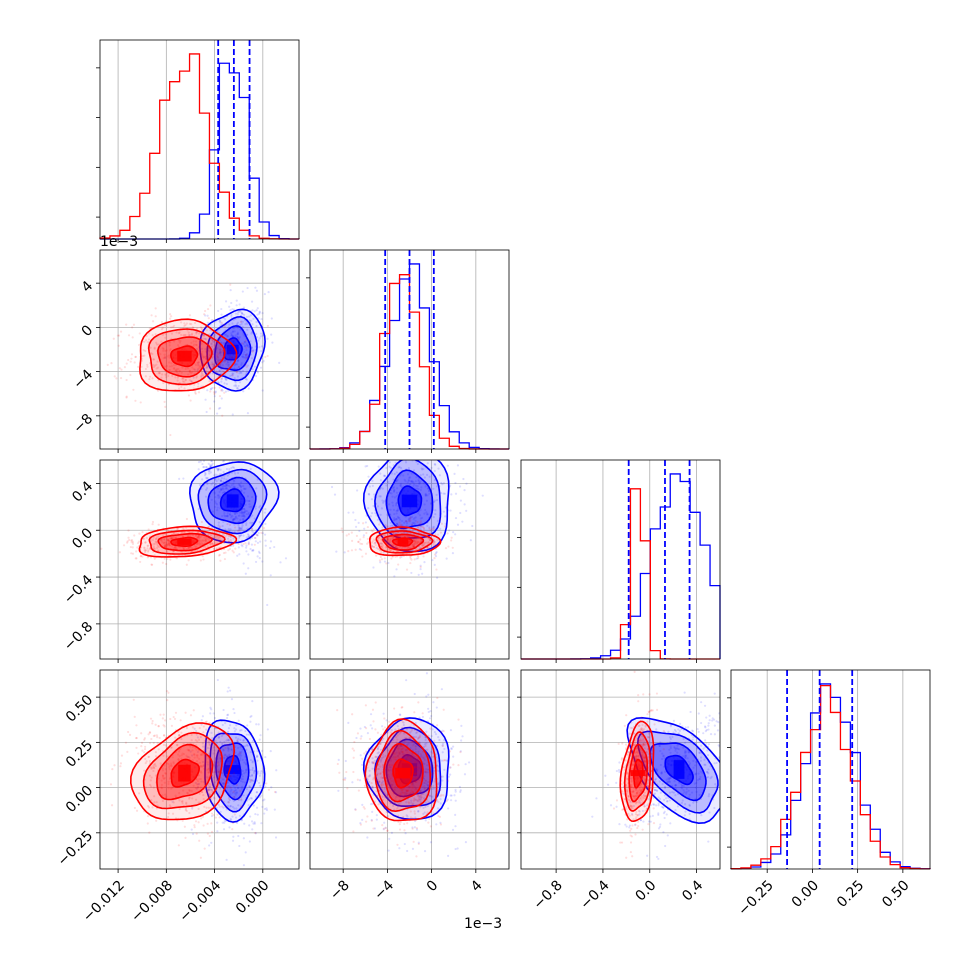  What do you see at coordinates (409, 559) in the screenshot?
I see `panel-frame` at bounding box center [409, 559].